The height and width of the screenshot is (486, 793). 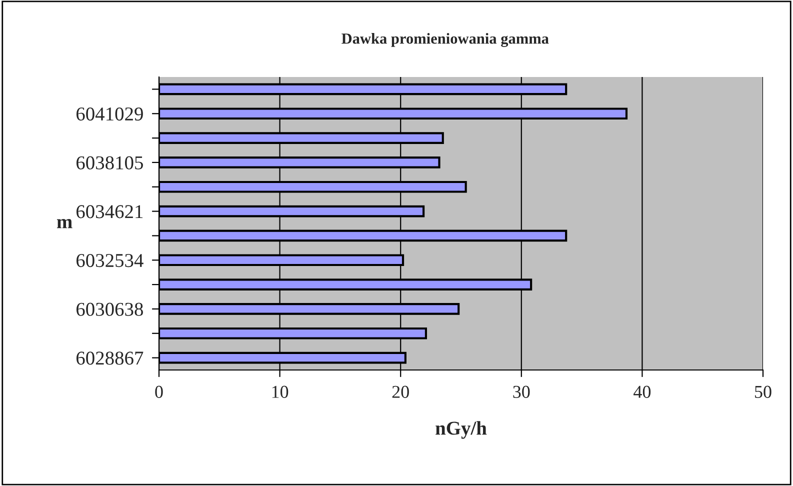 What do you see at coordinates (642, 392) in the screenshot?
I see `x-tick-label: 40` at bounding box center [642, 392].